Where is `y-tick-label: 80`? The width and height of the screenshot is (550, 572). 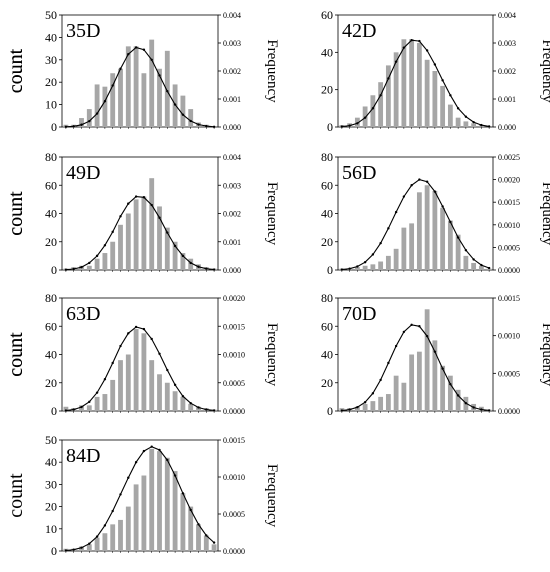 y-tick-label: 80 is located at coordinates (327, 298).